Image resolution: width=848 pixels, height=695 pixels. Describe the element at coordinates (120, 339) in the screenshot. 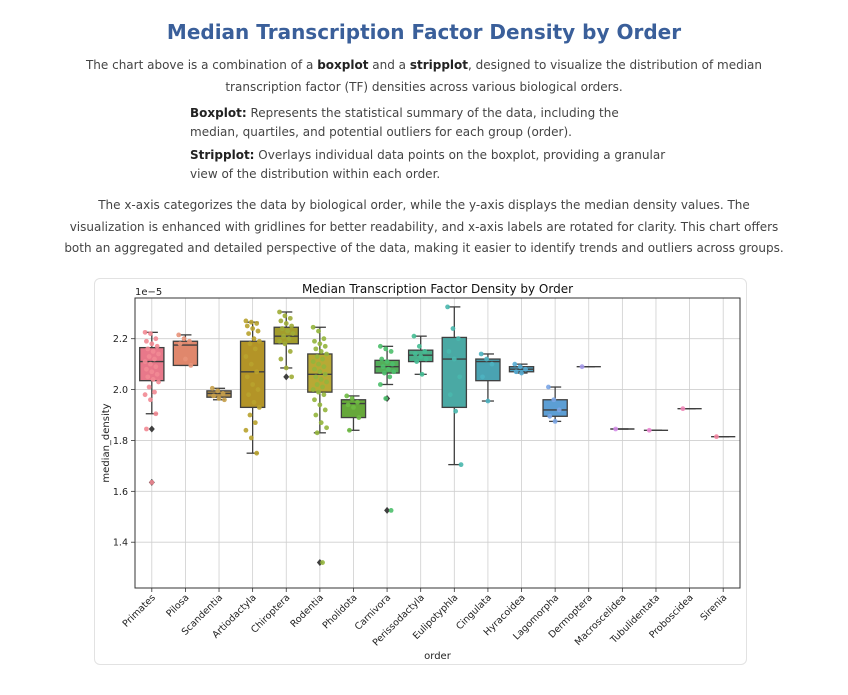

I see `y-tick-label: 2.2` at that location.